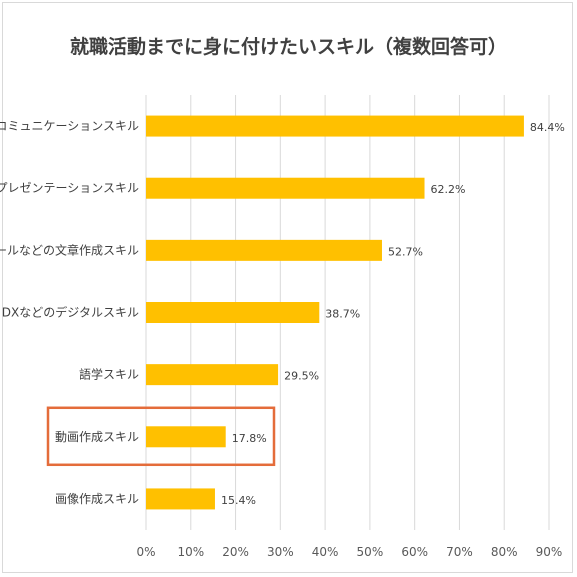 This screenshot has height=577, width=577. Describe the element at coordinates (69, 249) in the screenshot. I see `category-label: メールなどの文章作成スキル` at that location.